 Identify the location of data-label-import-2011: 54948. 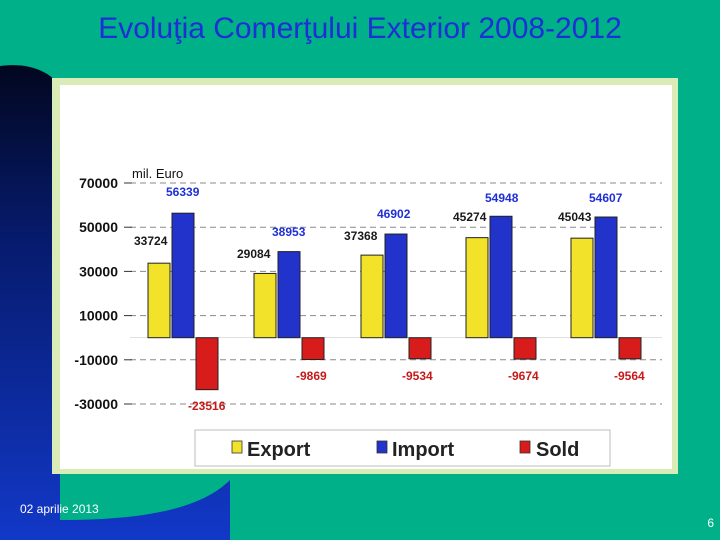
(502, 198).